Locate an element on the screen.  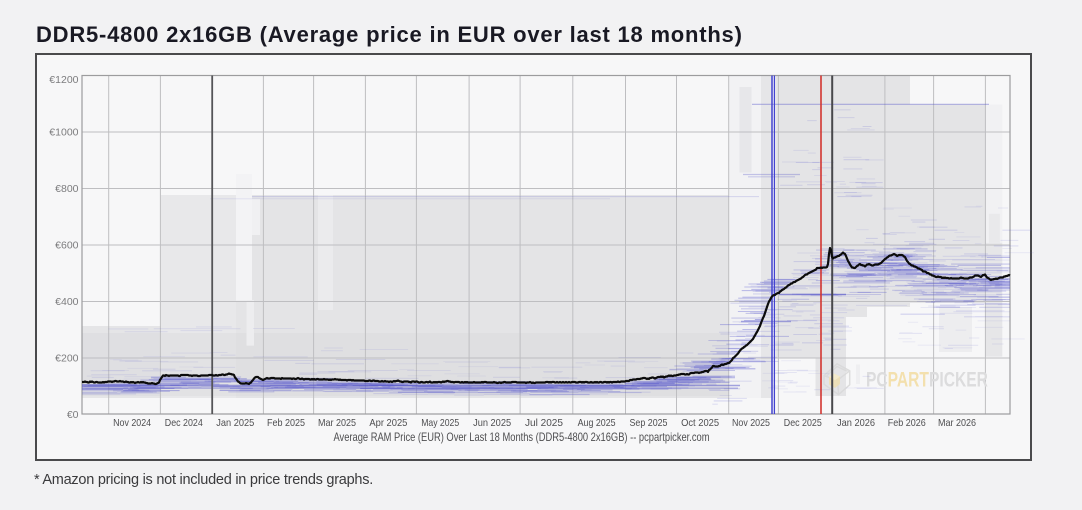
svg-text: €1000 is located at coordinates (63, 133).